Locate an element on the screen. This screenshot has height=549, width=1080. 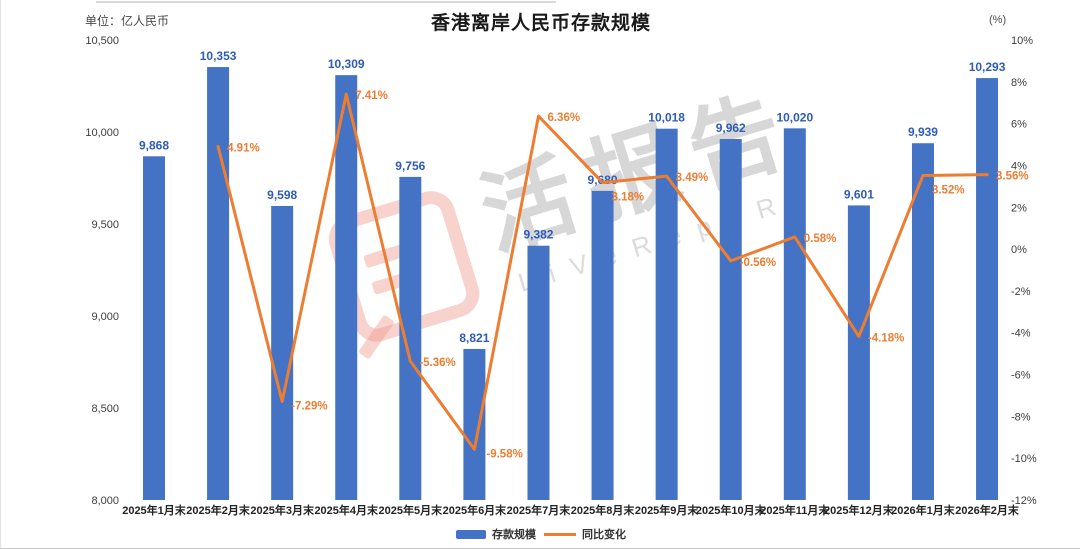
right-axis-tick-label: 6% is located at coordinates (1019, 125).